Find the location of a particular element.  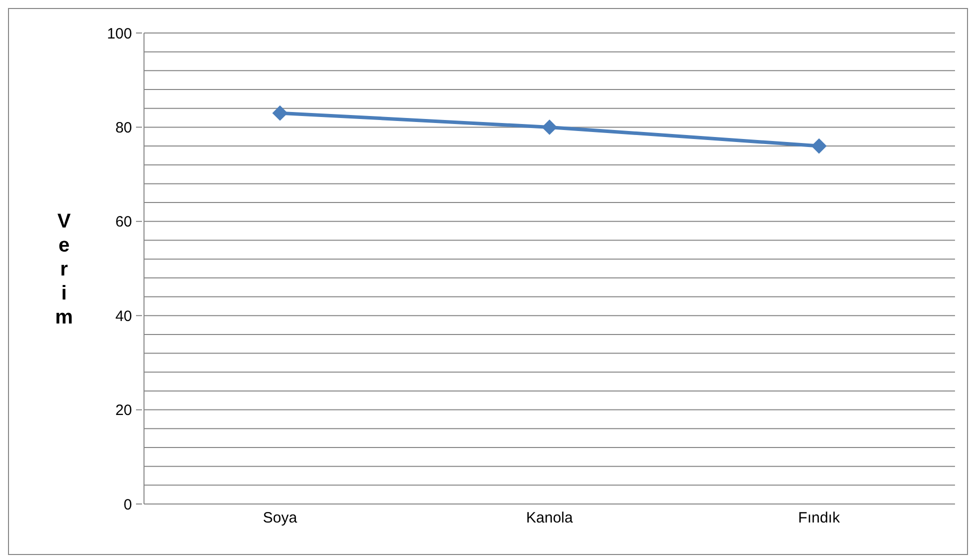

x-tick-label: Fındık is located at coordinates (819, 518).